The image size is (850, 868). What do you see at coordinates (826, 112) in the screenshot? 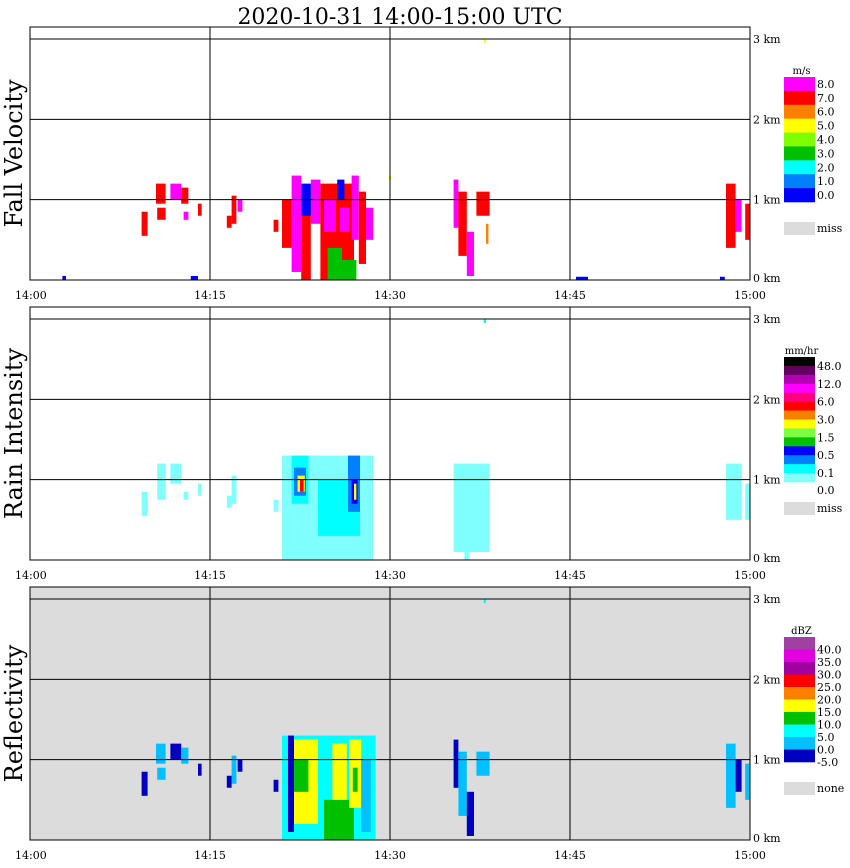
I see `colorbar-label: 6.0` at bounding box center [826, 112].